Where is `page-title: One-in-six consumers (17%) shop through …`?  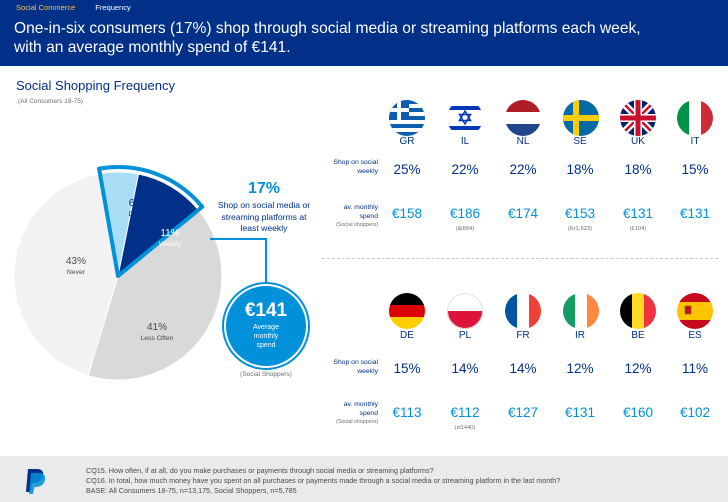 page-title: One-in-six consumers (17%) shop through … is located at coordinates (364, 38).